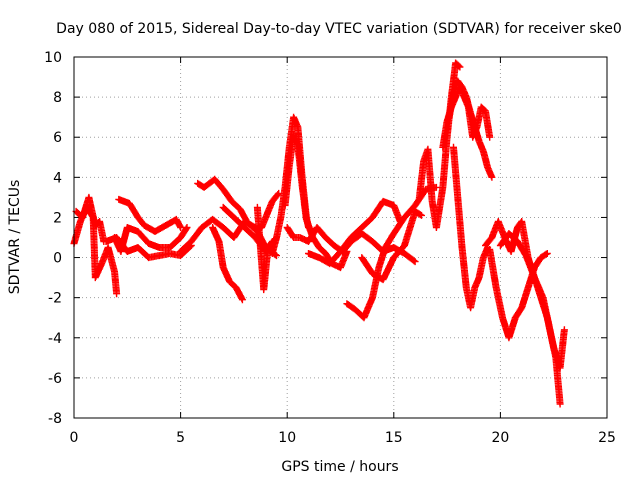 Image resolution: width=640 pixels, height=480 pixels. Describe the element at coordinates (53, 238) in the screenshot. I see `y-tick-labels: -8 -6 -4 -2 0 2 4 6 8 10` at that location.